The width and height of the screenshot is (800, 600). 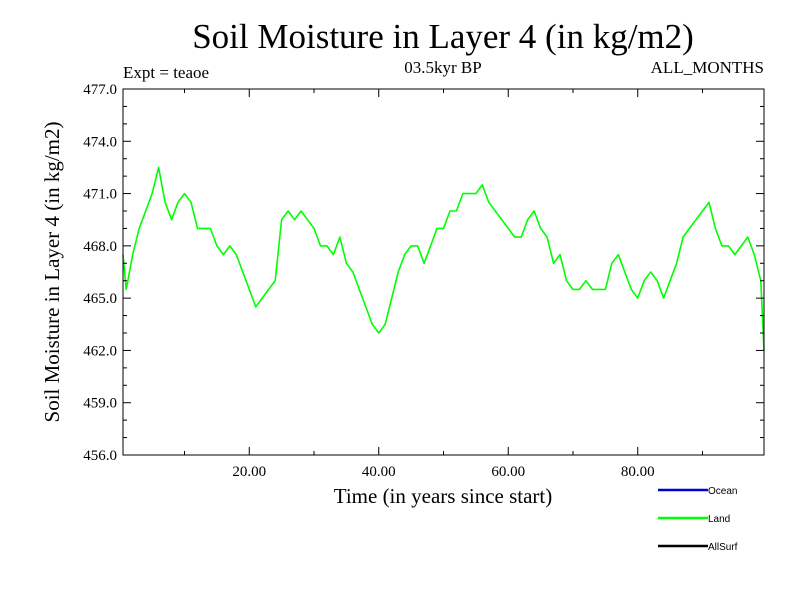 I want to click on legend-label-land: Land, so click(x=719, y=519).